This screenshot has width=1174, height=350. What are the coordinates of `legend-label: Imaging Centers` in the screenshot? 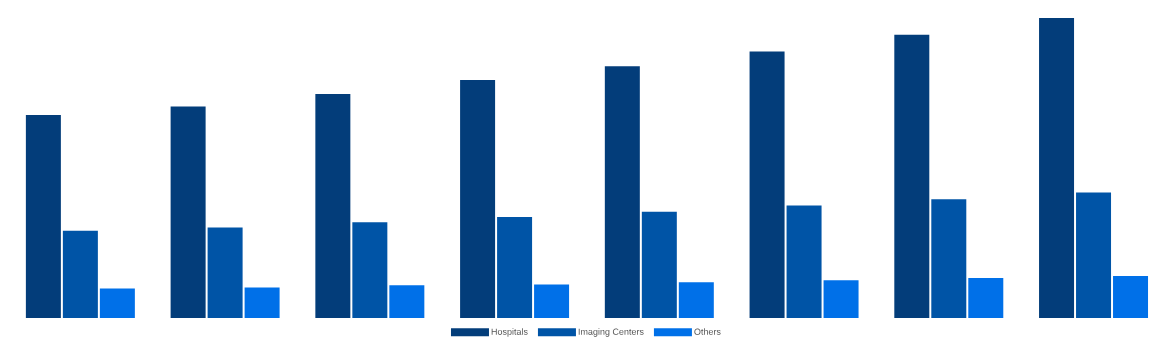 It's located at (611, 332).